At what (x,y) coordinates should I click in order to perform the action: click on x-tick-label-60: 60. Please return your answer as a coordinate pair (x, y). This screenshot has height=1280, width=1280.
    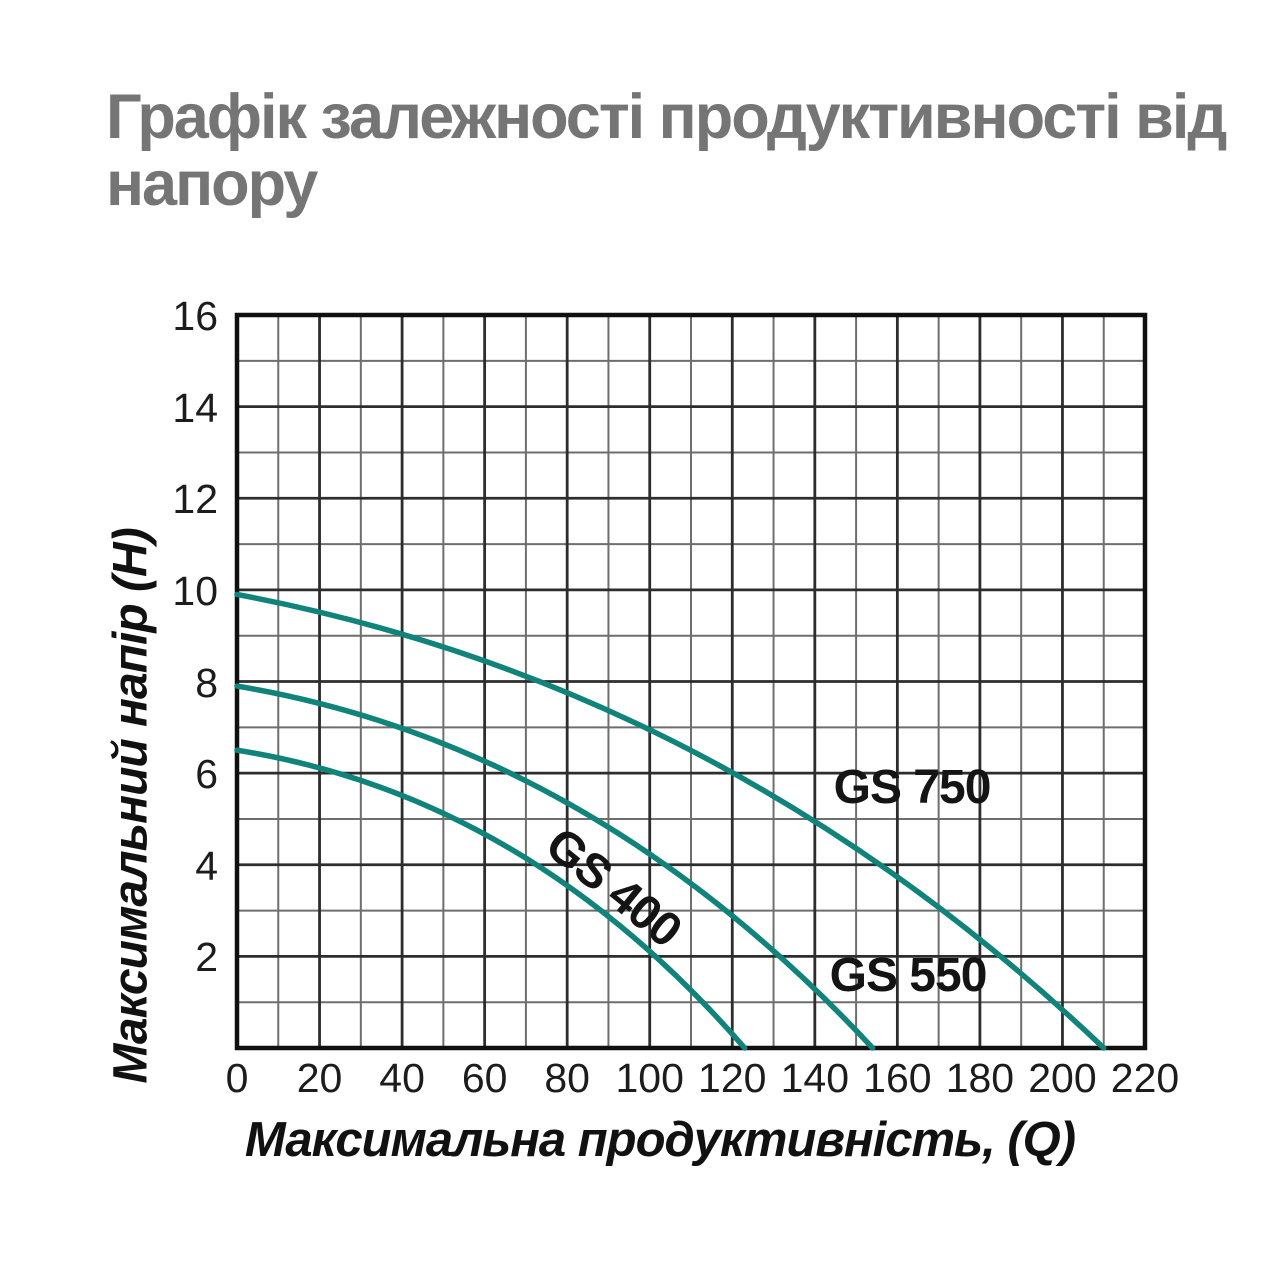
    Looking at the image, I should click on (484, 1078).